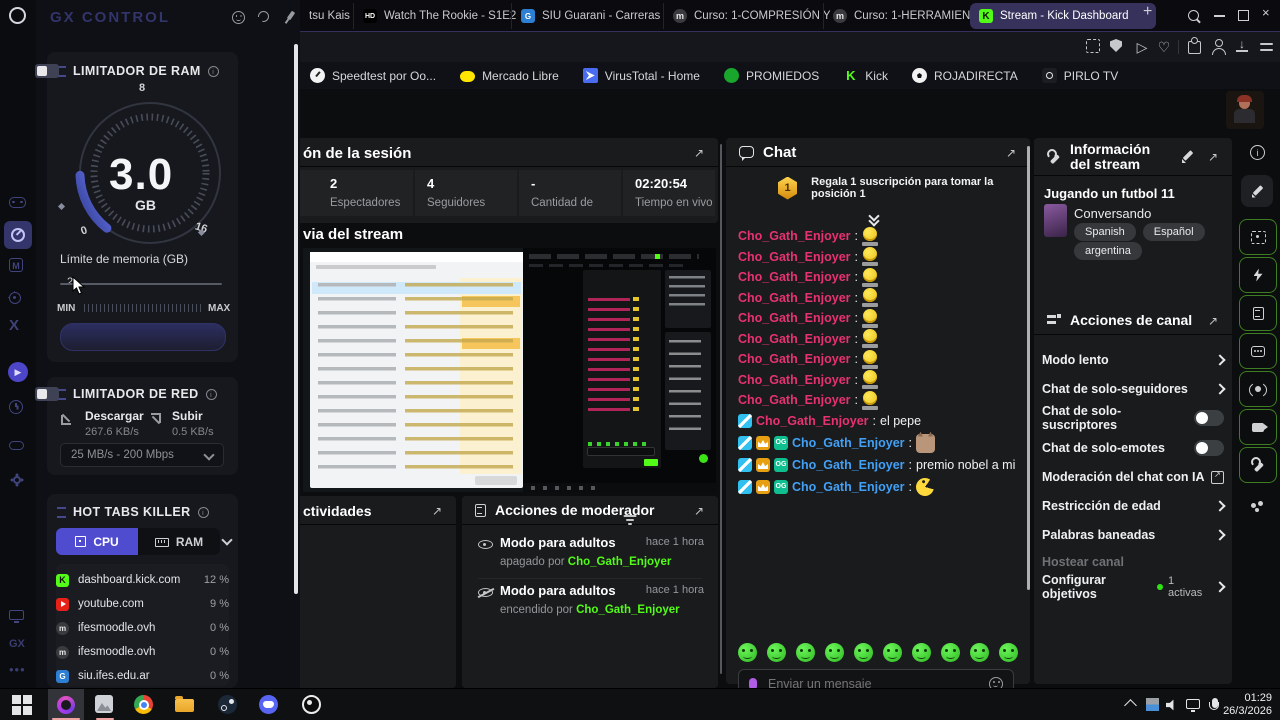  What do you see at coordinates (1148, 11) in the screenshot?
I see `new-tab-button: +` at bounding box center [1148, 11].